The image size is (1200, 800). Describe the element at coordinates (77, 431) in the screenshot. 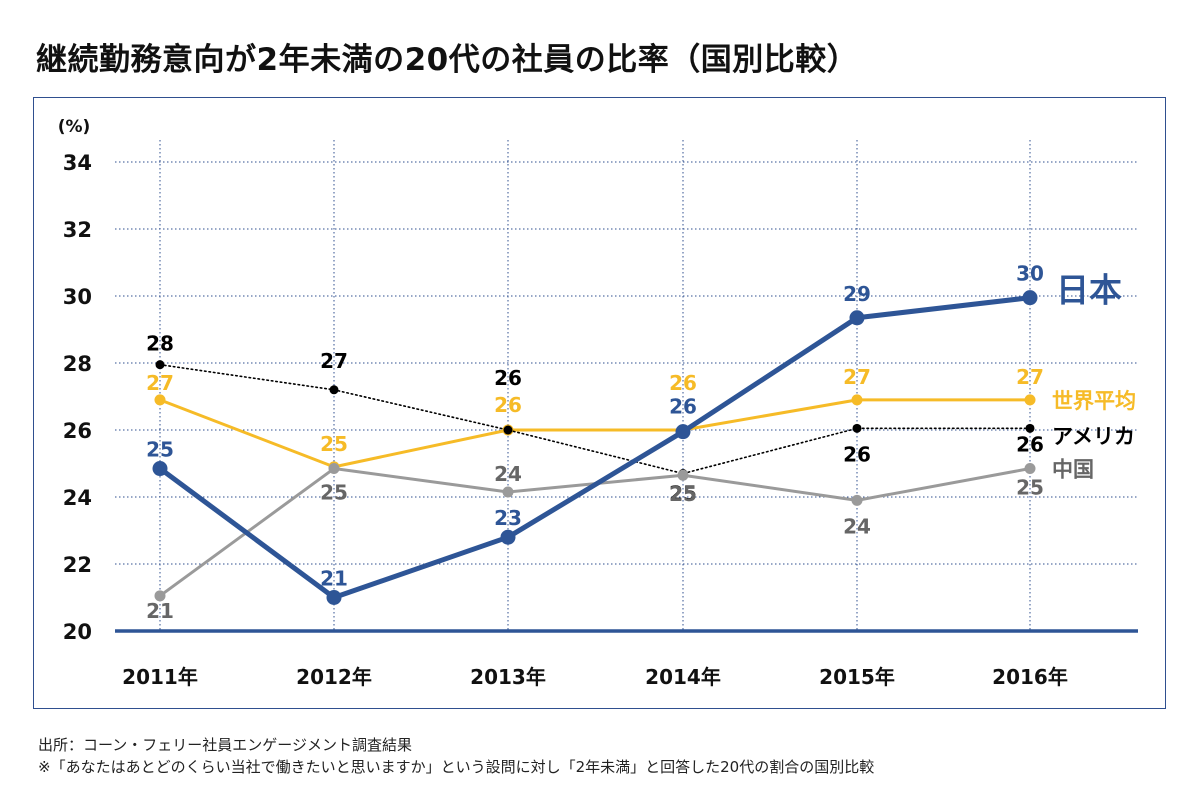

I see `y-tick-label: 26` at that location.